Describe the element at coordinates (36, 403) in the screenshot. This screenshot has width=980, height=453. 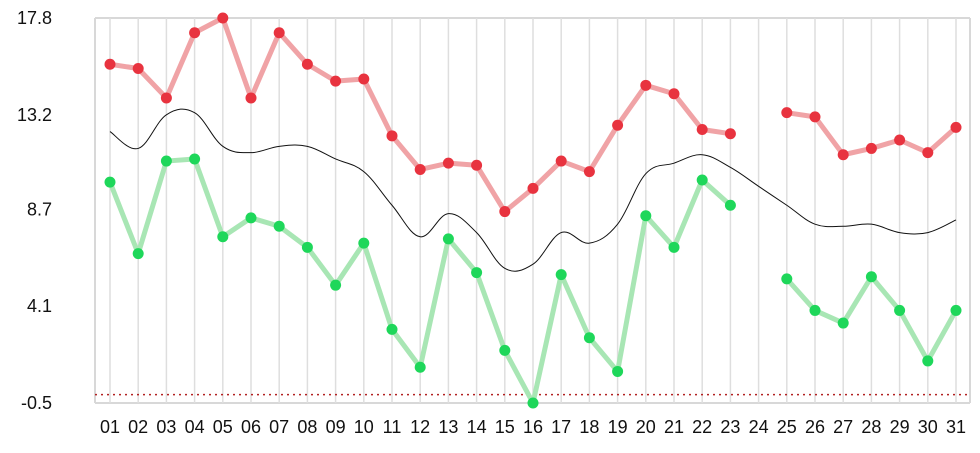
I see `y-tick-label: -0.5` at that location.